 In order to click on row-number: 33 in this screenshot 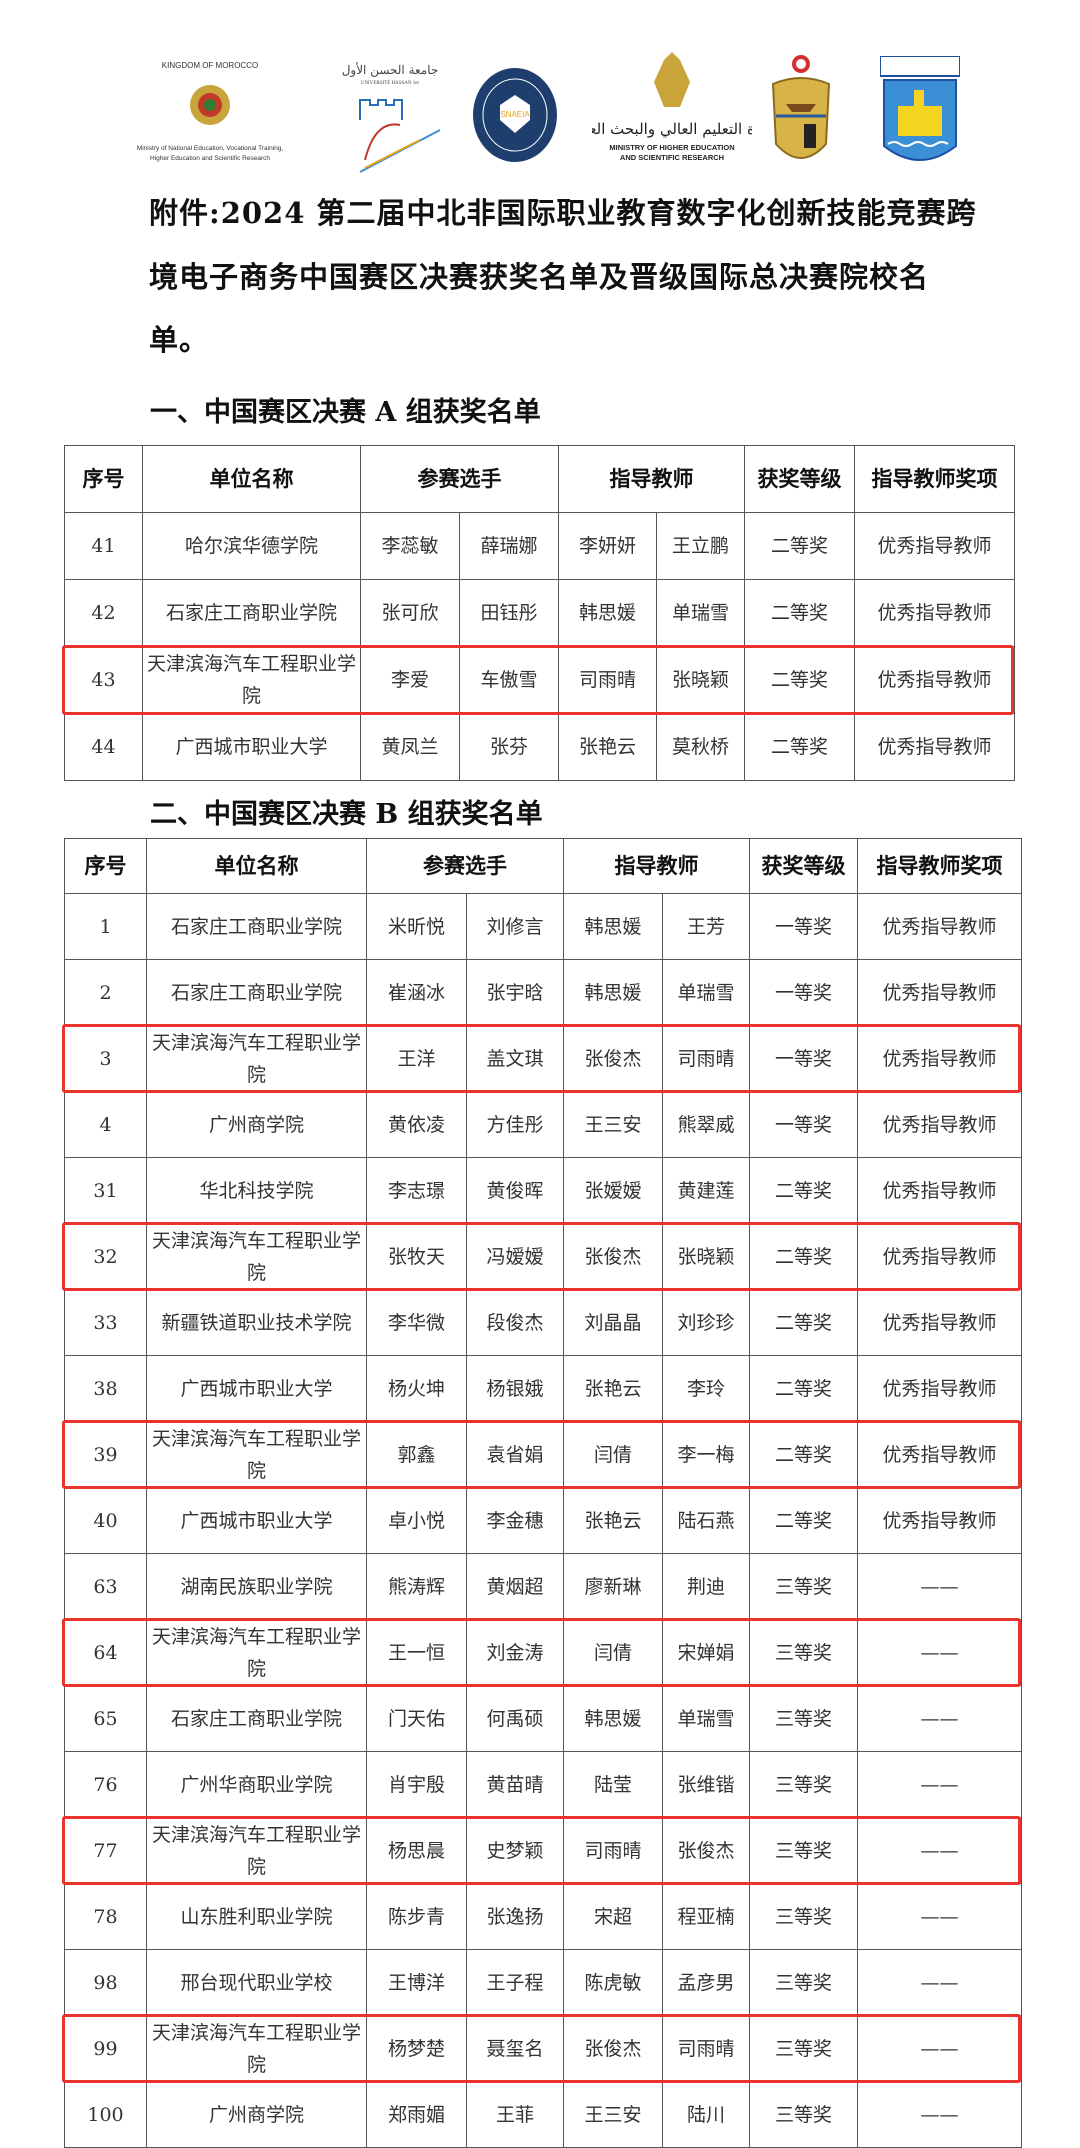, I will do `click(105, 1322)`.